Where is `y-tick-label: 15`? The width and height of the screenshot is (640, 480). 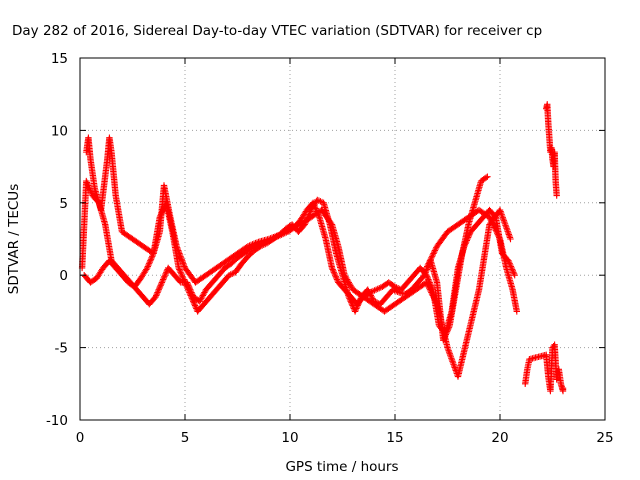 y-tick-label: 15 is located at coordinates (59, 59).